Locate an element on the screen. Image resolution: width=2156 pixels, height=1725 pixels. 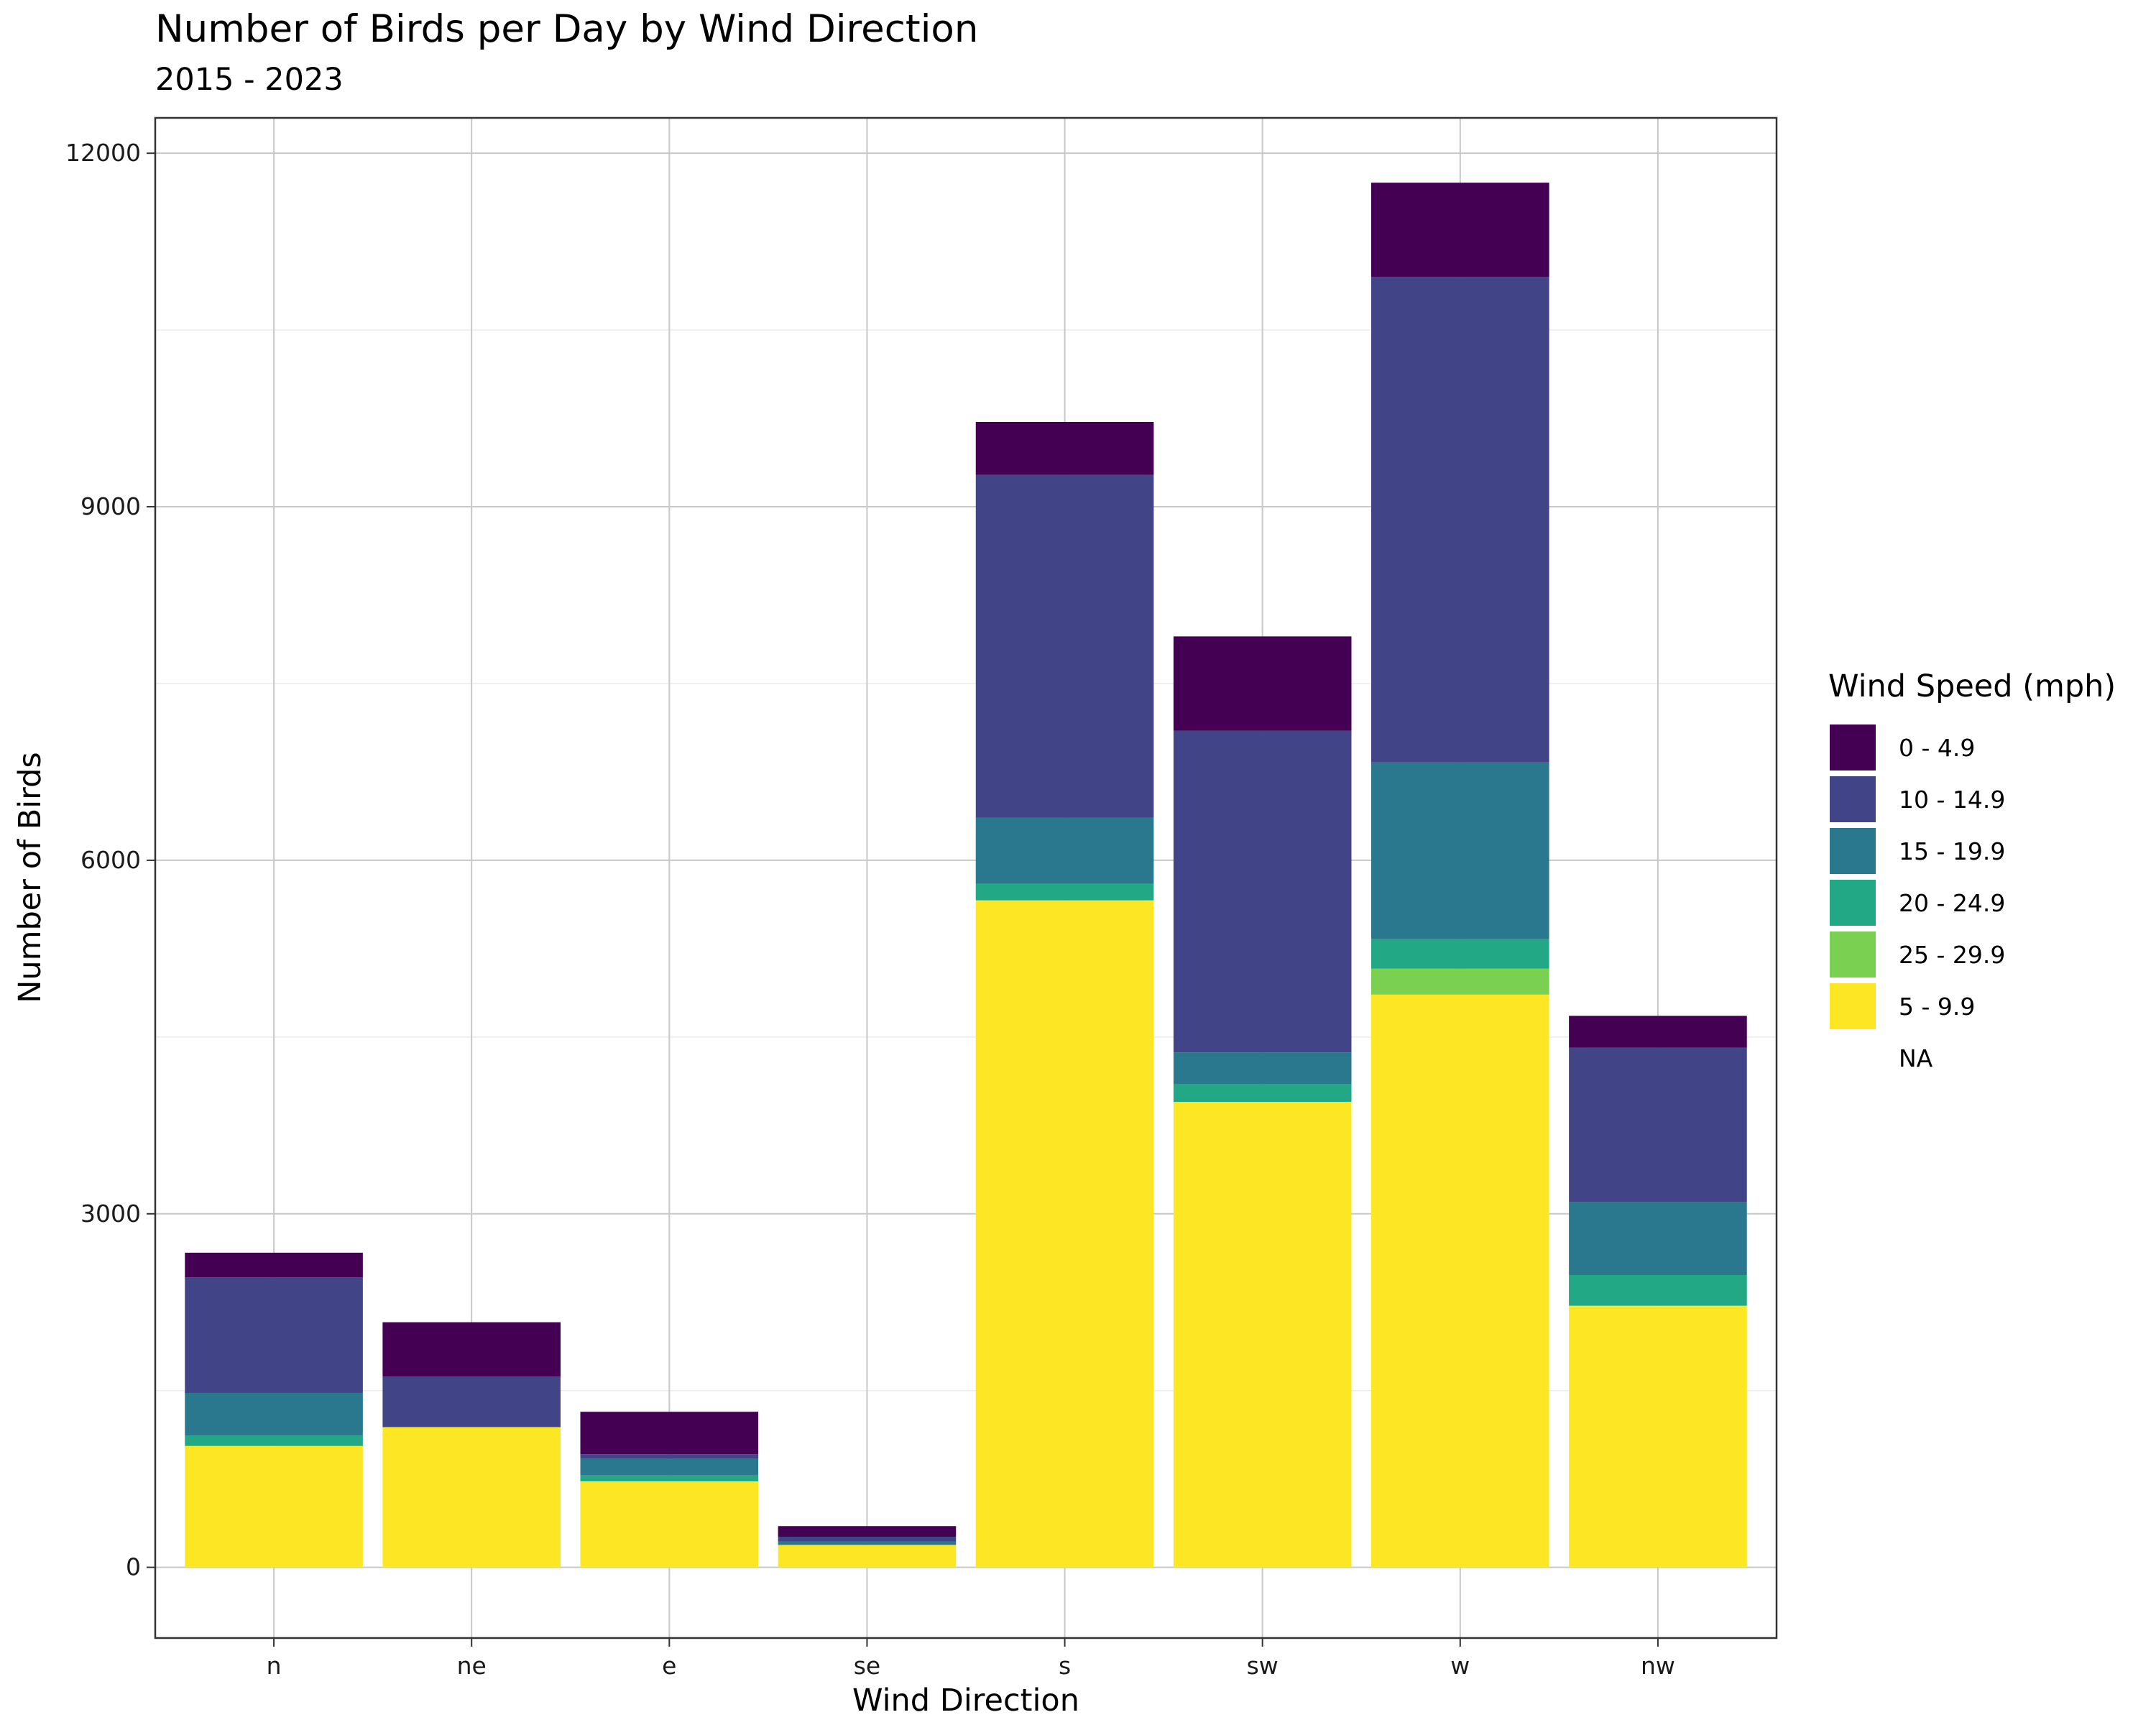
legend-item: 0 - 4.9 is located at coordinates (1901, 747).